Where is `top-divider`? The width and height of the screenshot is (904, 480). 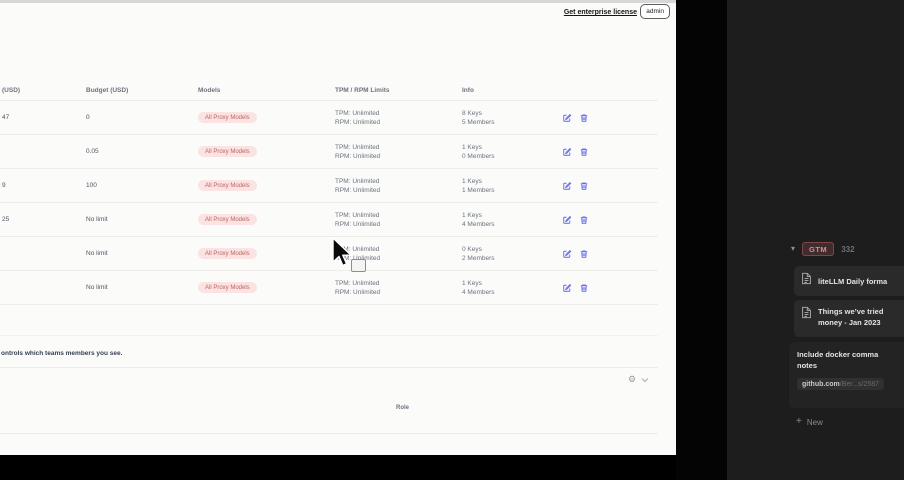
top-divider is located at coordinates (338, 1).